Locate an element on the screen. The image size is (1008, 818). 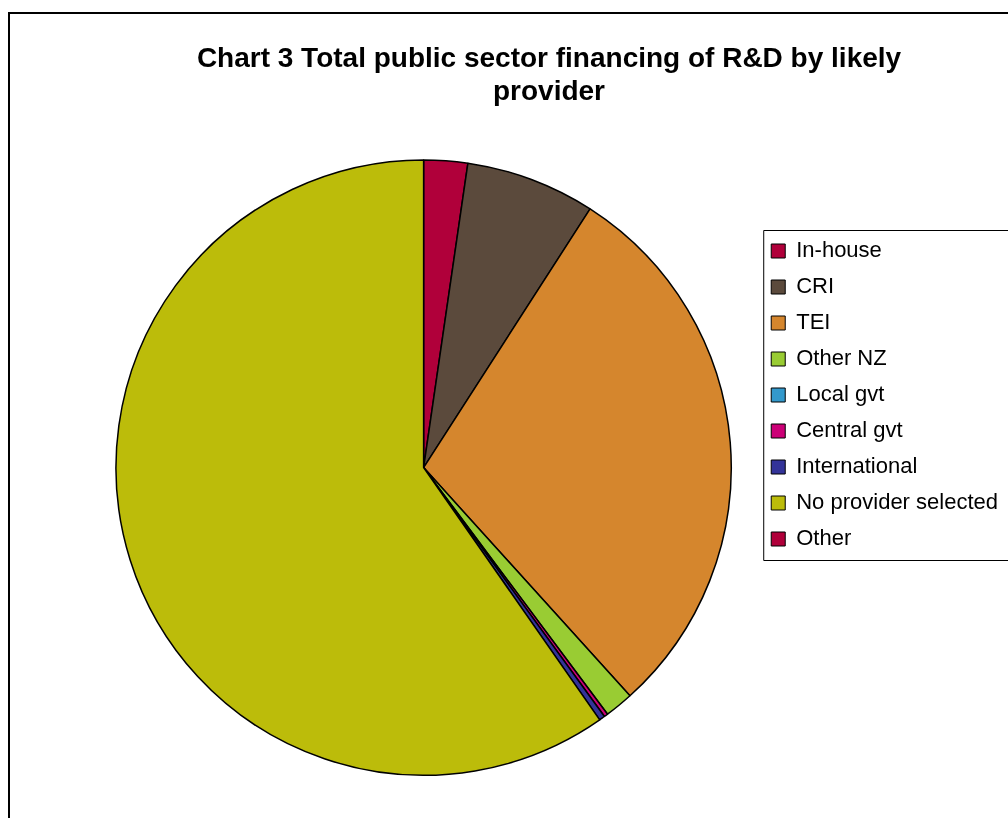
legend-label: Other is located at coordinates (824, 538).